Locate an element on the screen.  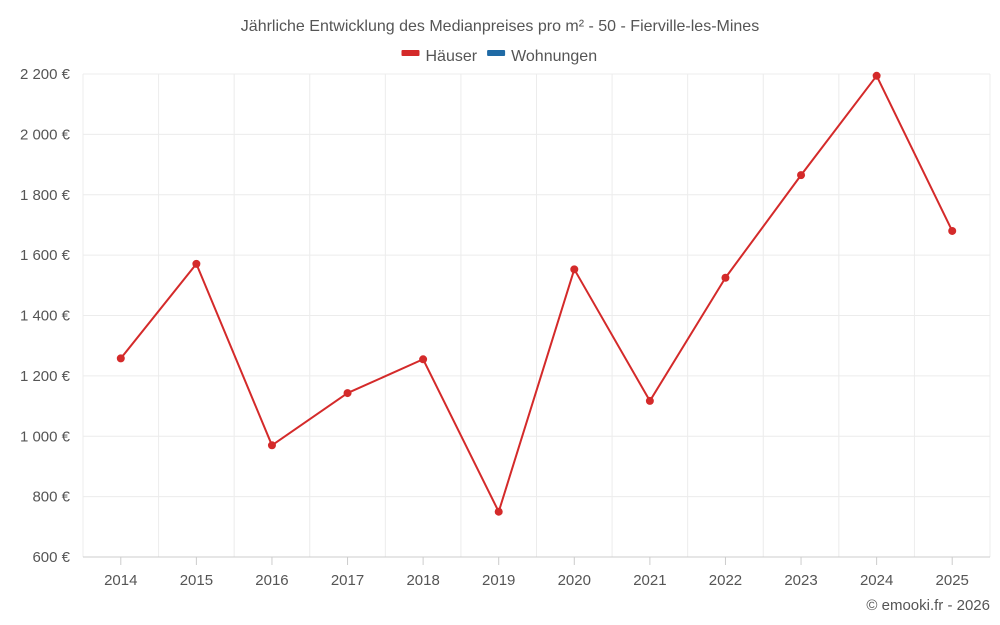
x-tick-label: 2014 is located at coordinates (120, 580).